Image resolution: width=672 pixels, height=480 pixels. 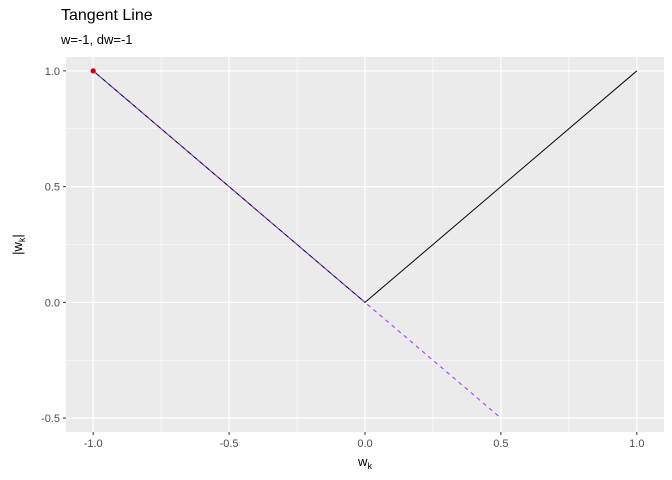 What do you see at coordinates (52, 72) in the screenshot?
I see `y-tick-label: 1.0` at bounding box center [52, 72].